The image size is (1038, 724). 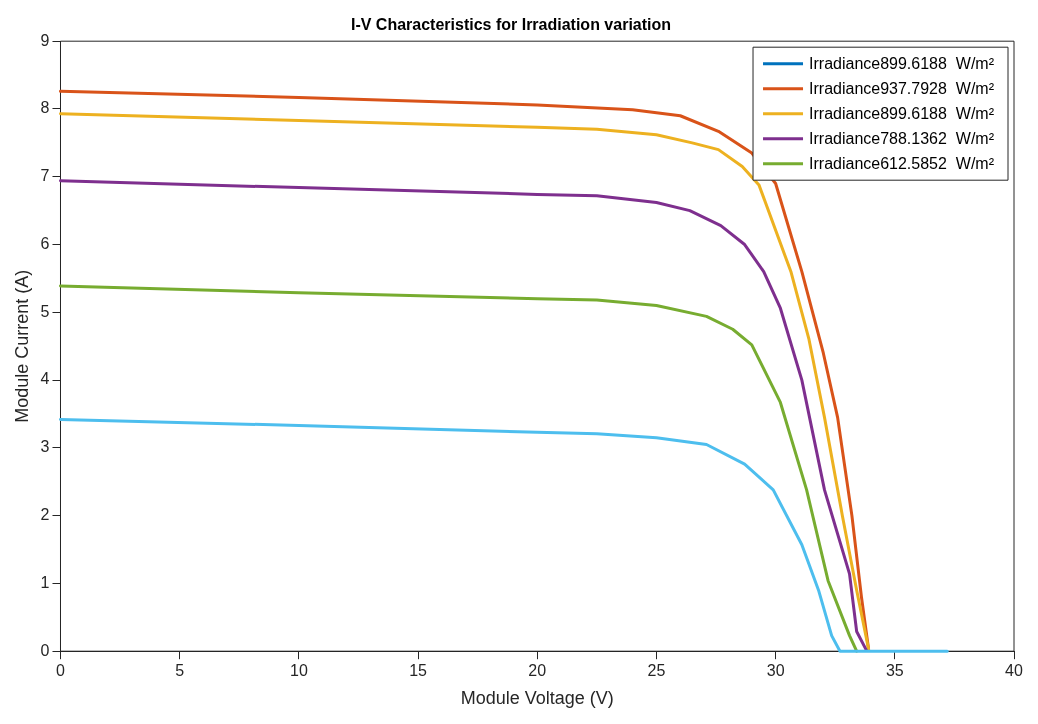 I want to click on x-tick-label: 25, so click(x=656, y=671).